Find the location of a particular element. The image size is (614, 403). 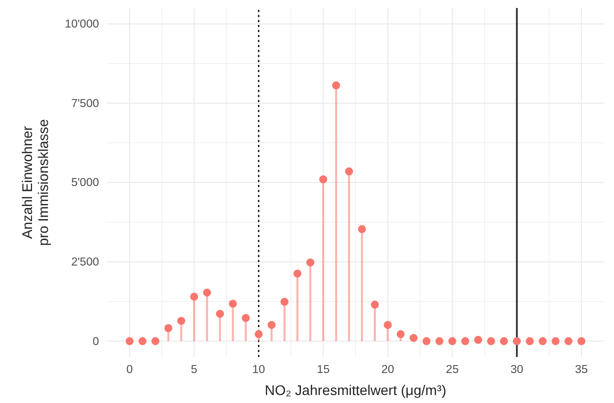

y-tick-label: 7'500 is located at coordinates (85, 104).